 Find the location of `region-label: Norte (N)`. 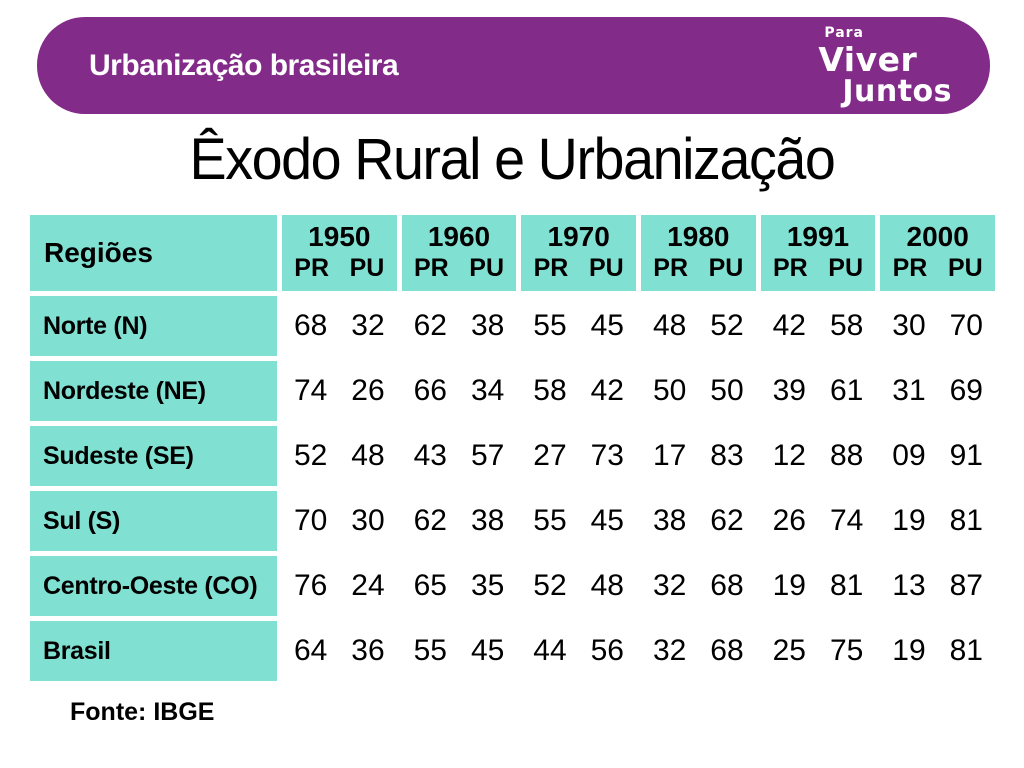

region-label: Norte (N) is located at coordinates (95, 325).